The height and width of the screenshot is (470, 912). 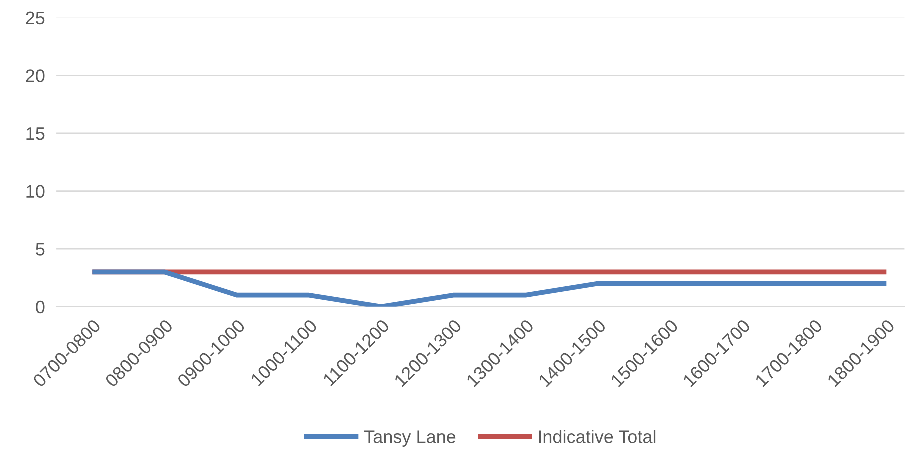 I want to click on y-tick-label: 0, so click(x=40, y=307).